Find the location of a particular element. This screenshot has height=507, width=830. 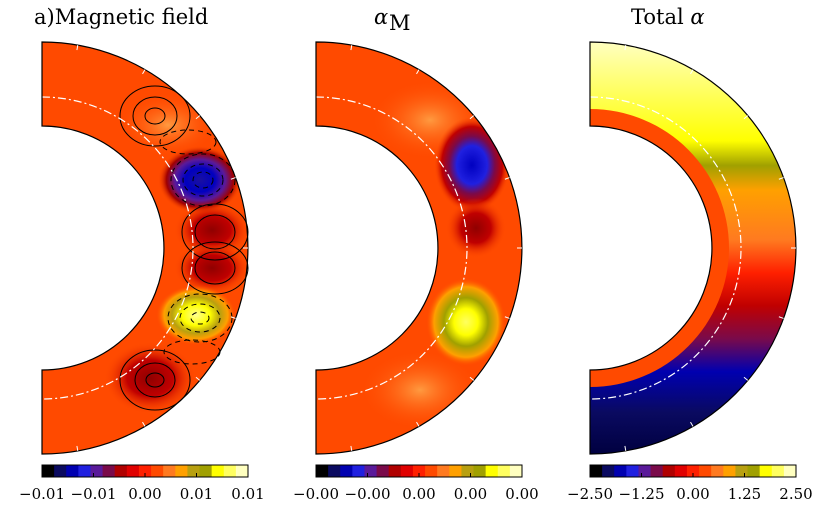

panel-1-contours is located at coordinates (184, 248).